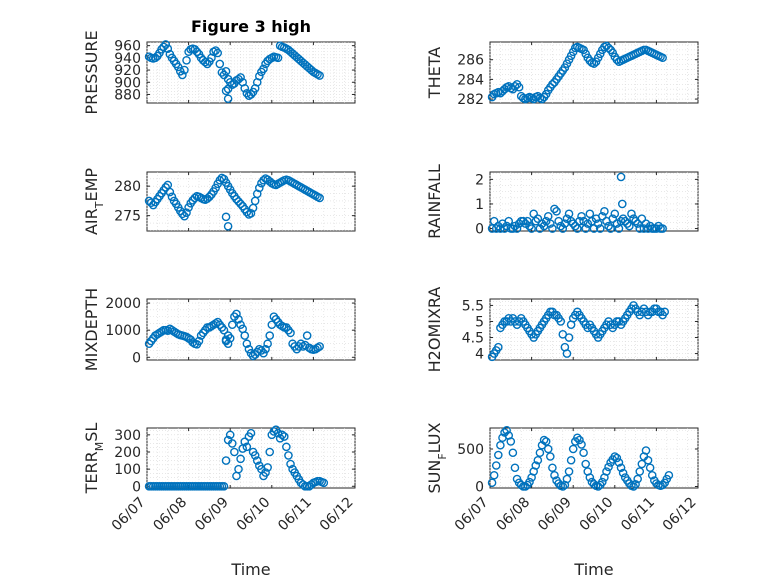  I want to click on y-tick-label: 4, so click(479, 355).